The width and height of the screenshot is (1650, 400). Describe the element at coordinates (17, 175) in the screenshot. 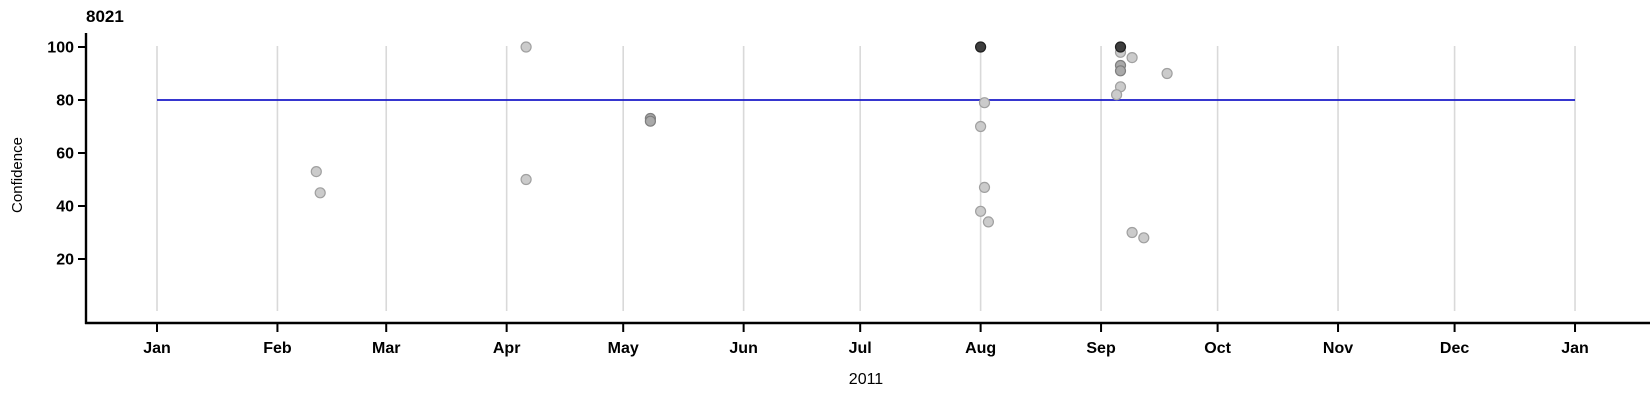

I see `y-axis-label: Confidence` at that location.